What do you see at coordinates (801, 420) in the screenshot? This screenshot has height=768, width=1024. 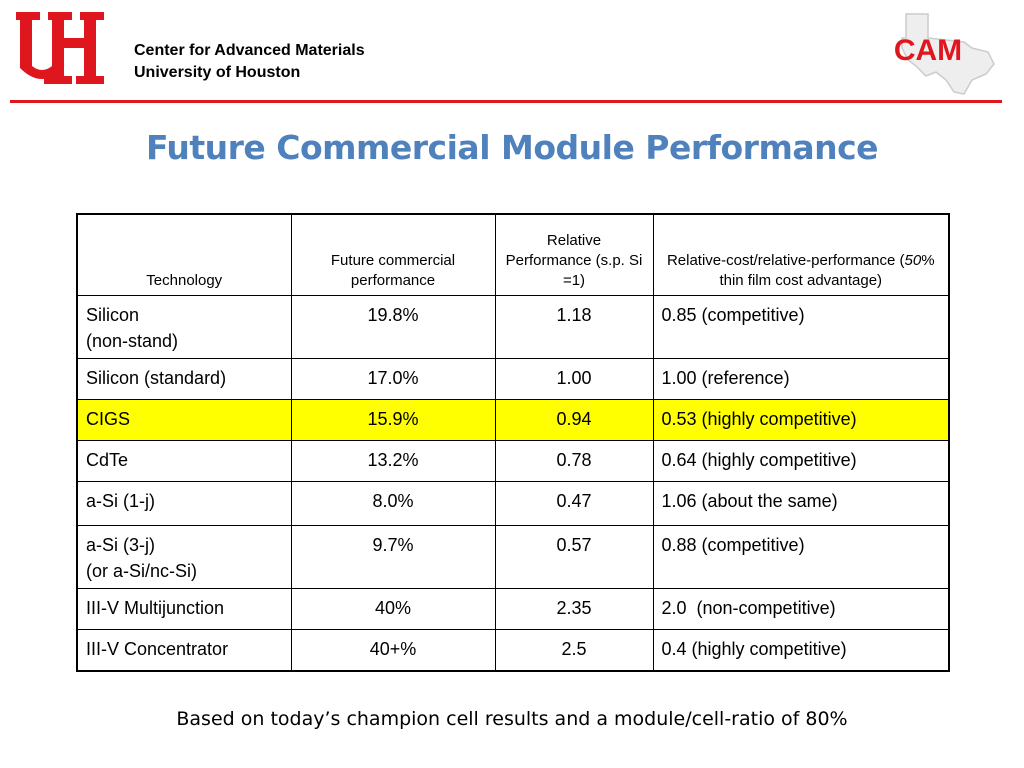 I see `cell-relative-cost: 0.53 (highly competitive)` at bounding box center [801, 420].